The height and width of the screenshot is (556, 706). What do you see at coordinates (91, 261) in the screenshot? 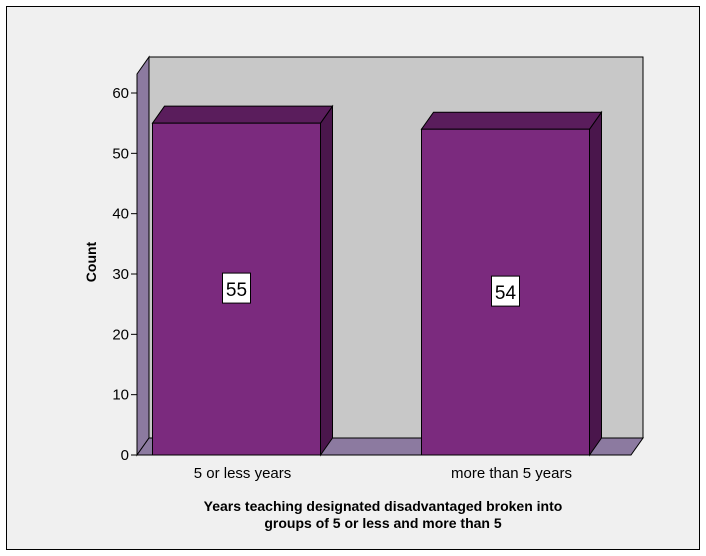
I see `y-axis-title: Count` at bounding box center [91, 261].